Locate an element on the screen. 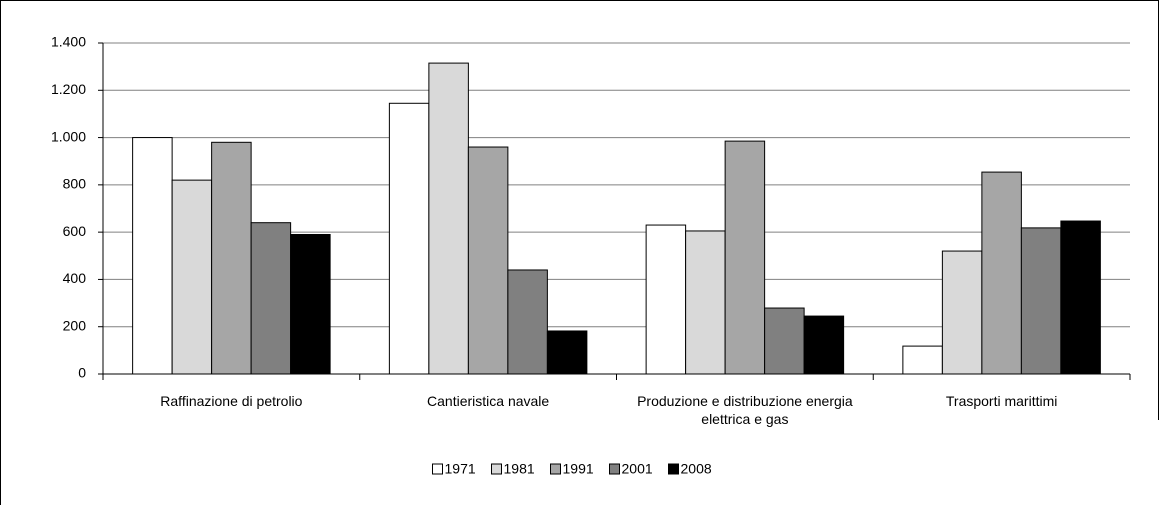  legend-label: 1981 is located at coordinates (519, 469).